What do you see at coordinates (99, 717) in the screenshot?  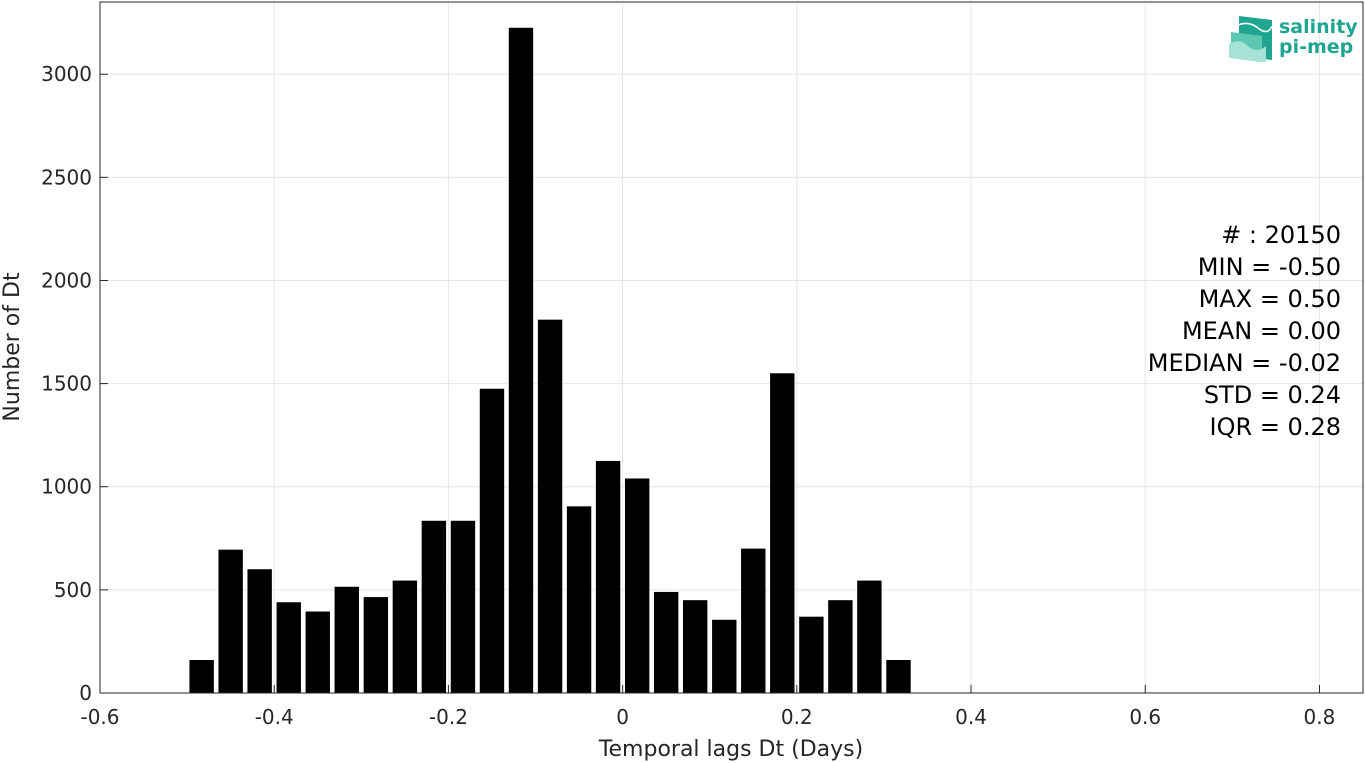 I see `x-tick-label: -0.6` at bounding box center [99, 717].